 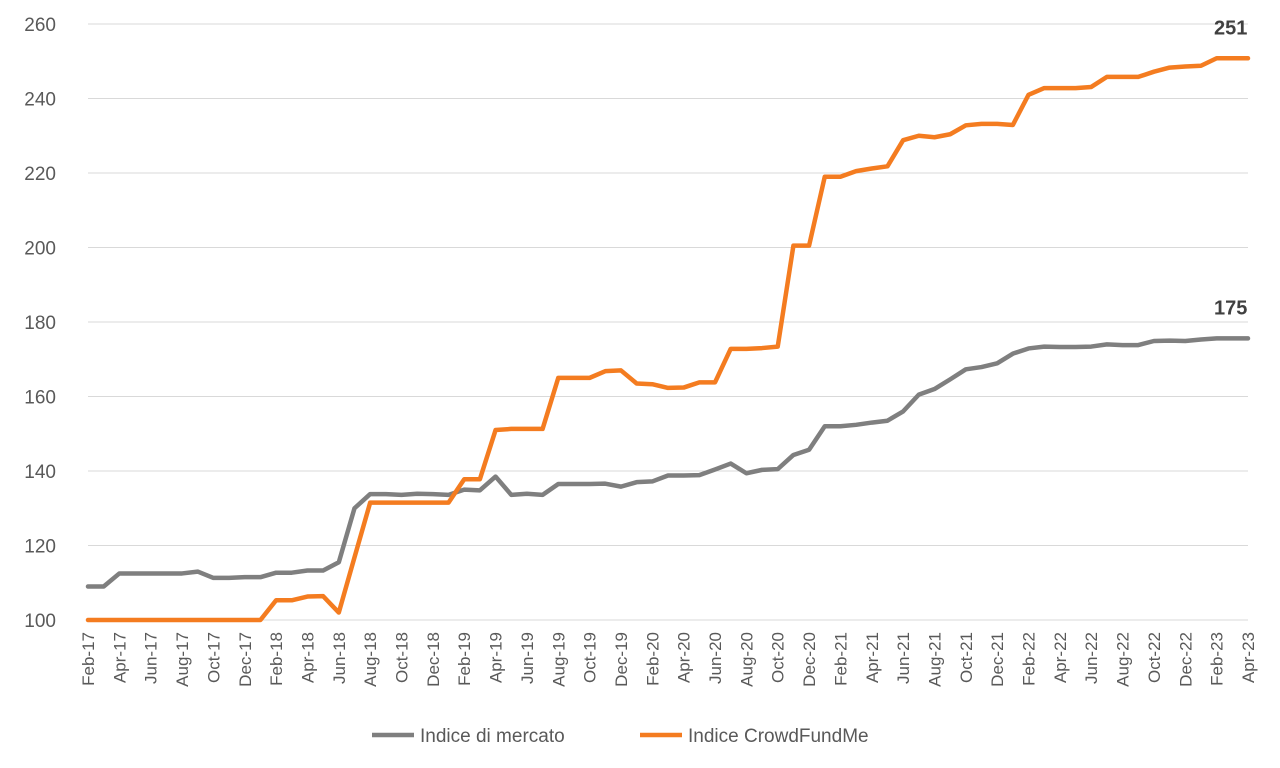 What do you see at coordinates (1217, 659) in the screenshot?
I see `x-tick-label: Feb-23` at bounding box center [1217, 659].